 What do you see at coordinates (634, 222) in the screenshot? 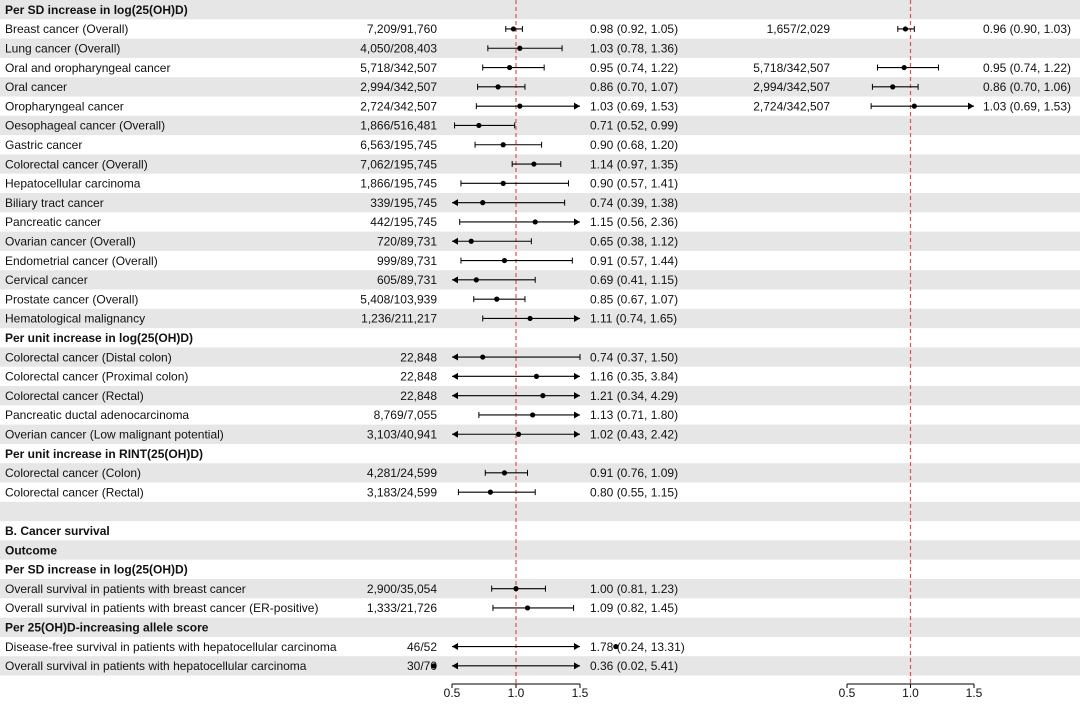
I see `or-ci-text: 1.15 (0.56, 2.36)` at bounding box center [634, 222].